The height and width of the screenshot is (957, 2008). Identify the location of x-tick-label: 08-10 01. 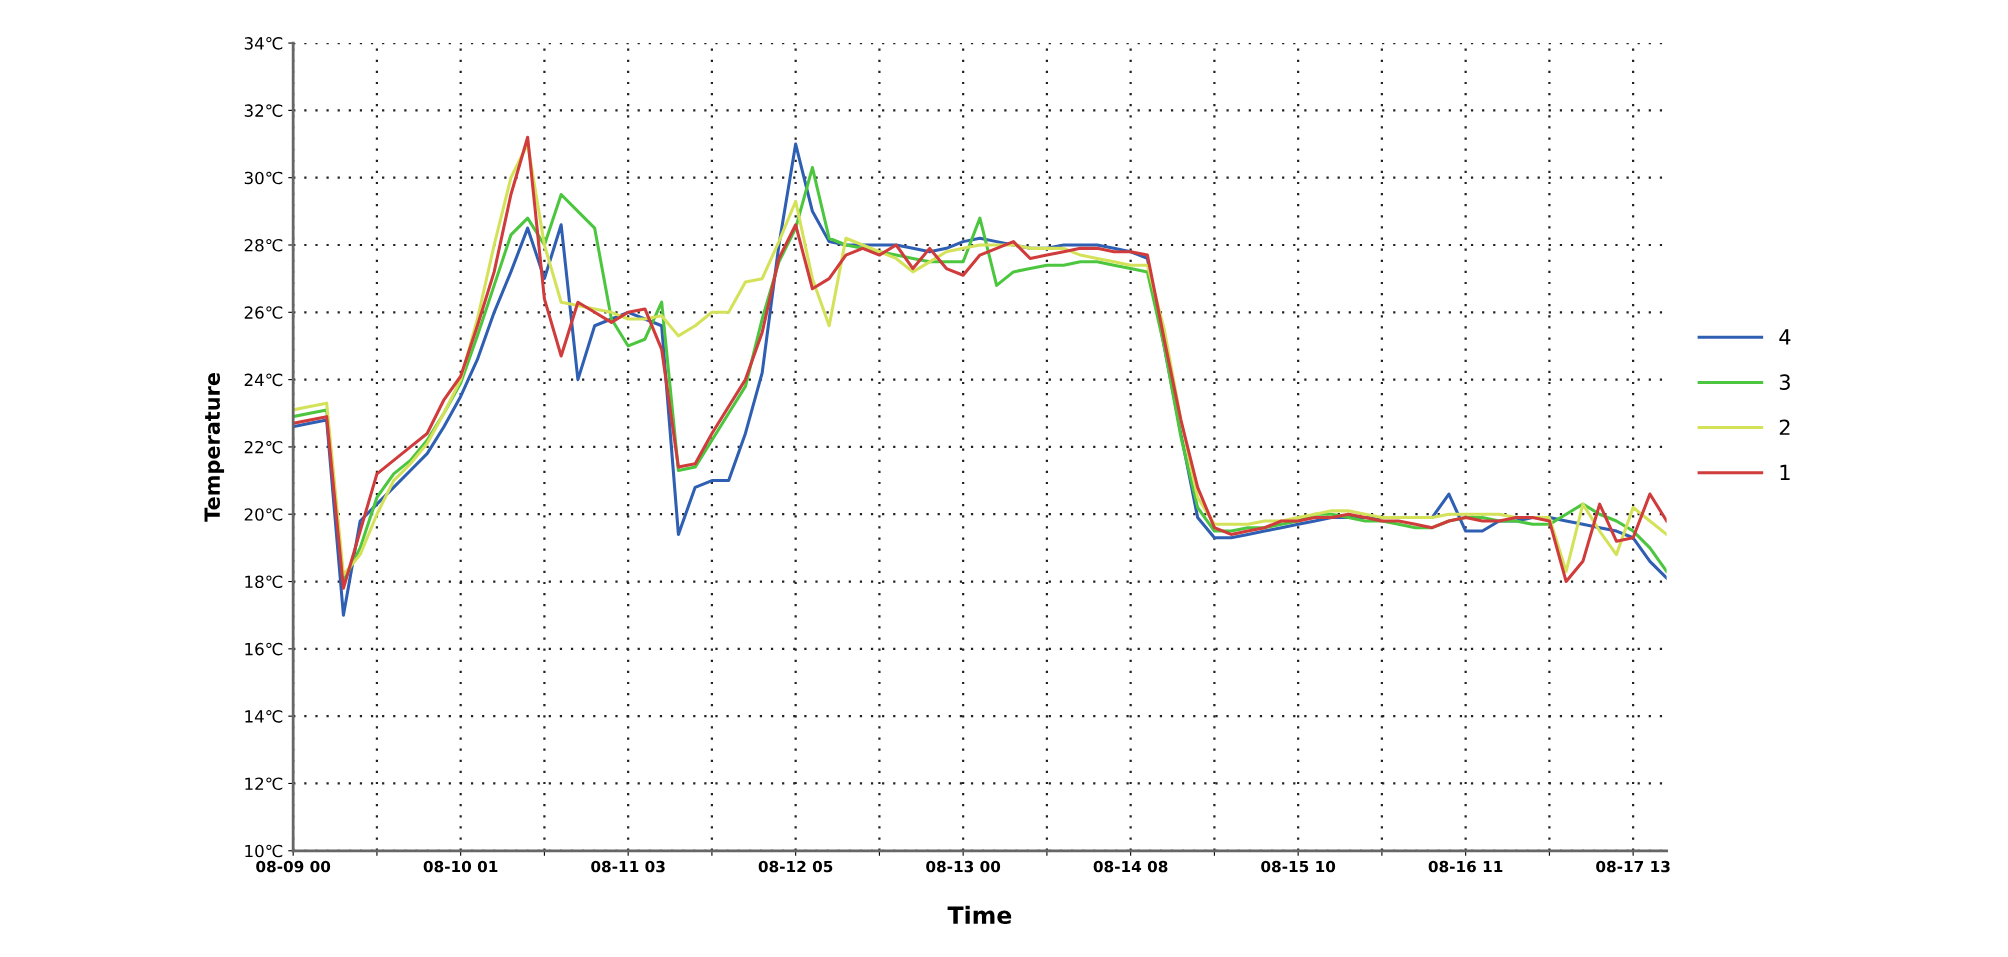
(460, 866).